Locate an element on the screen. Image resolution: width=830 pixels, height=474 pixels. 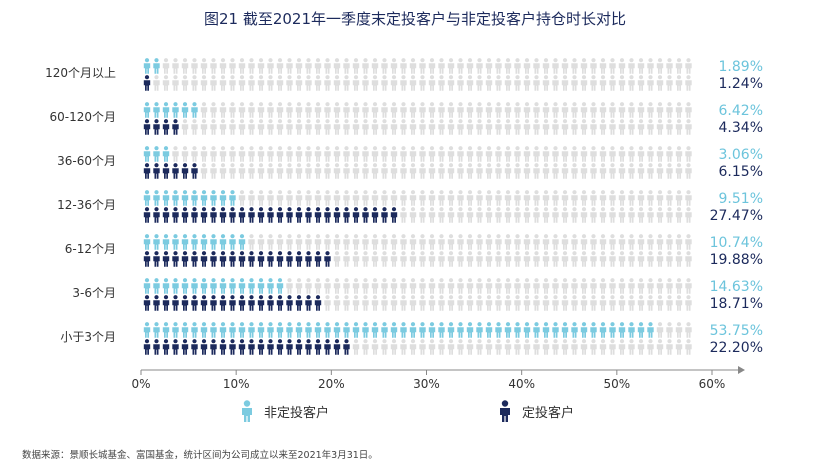
pictogram-row-non-sip is located at coordinates (417, 242).